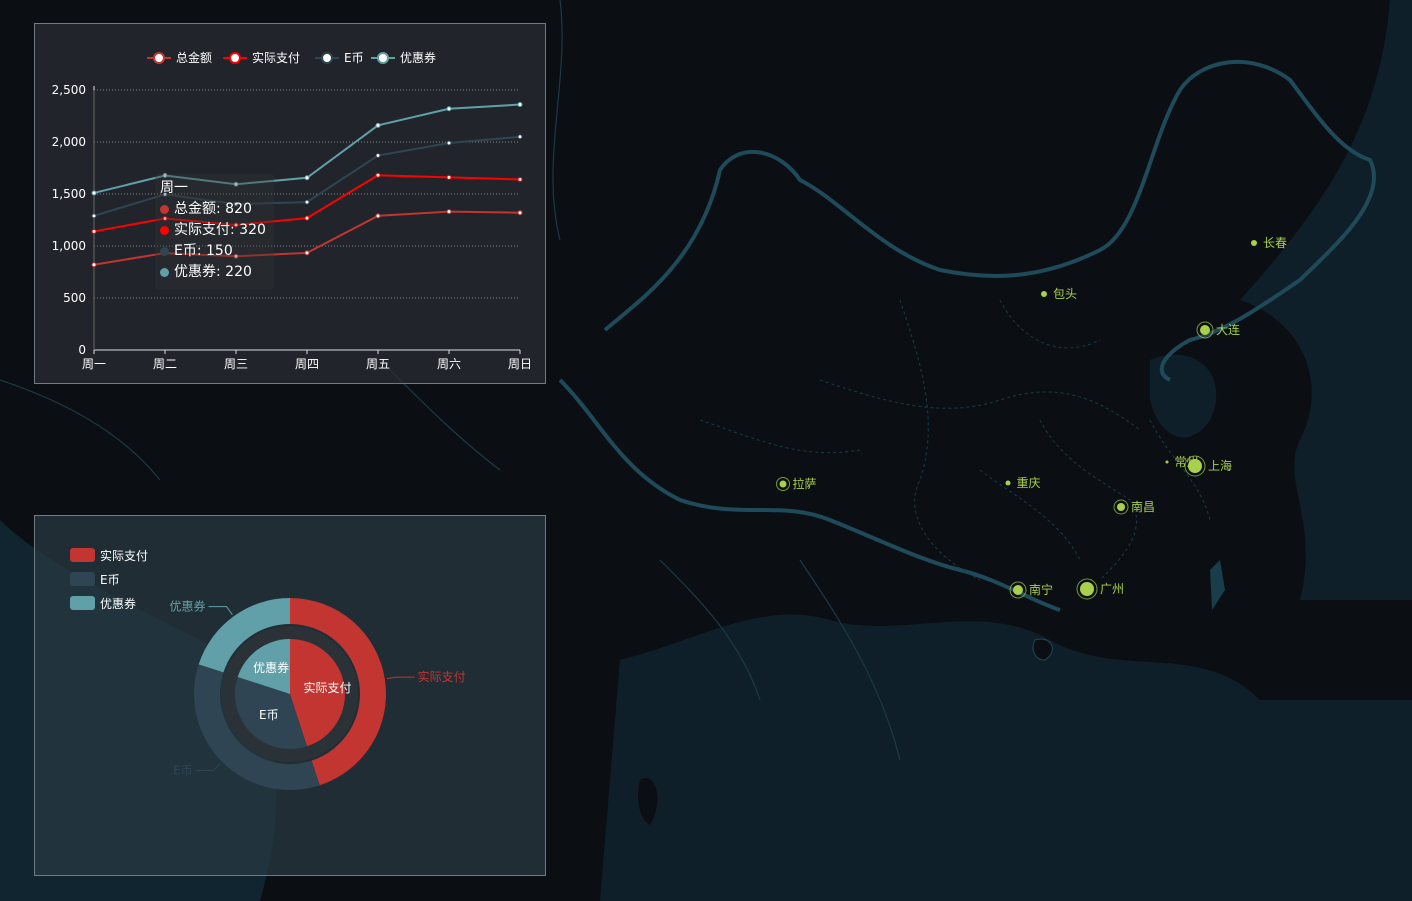 Image resolution: width=1412 pixels, height=901 pixels. I want to click on legend-item: 实际支付, so click(261, 57).